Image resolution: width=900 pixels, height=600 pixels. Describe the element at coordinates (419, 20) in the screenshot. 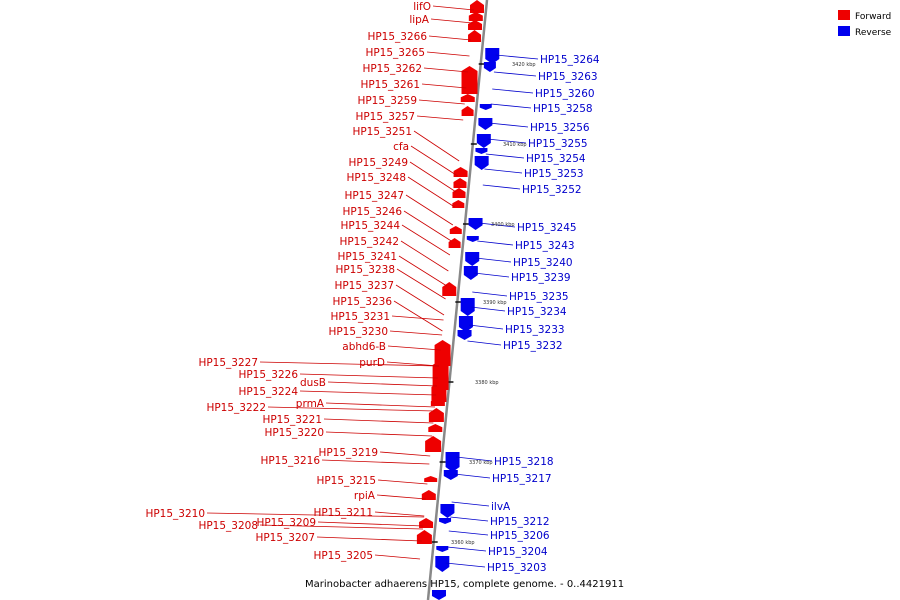

I see `gene-label-forward: lipA` at that location.